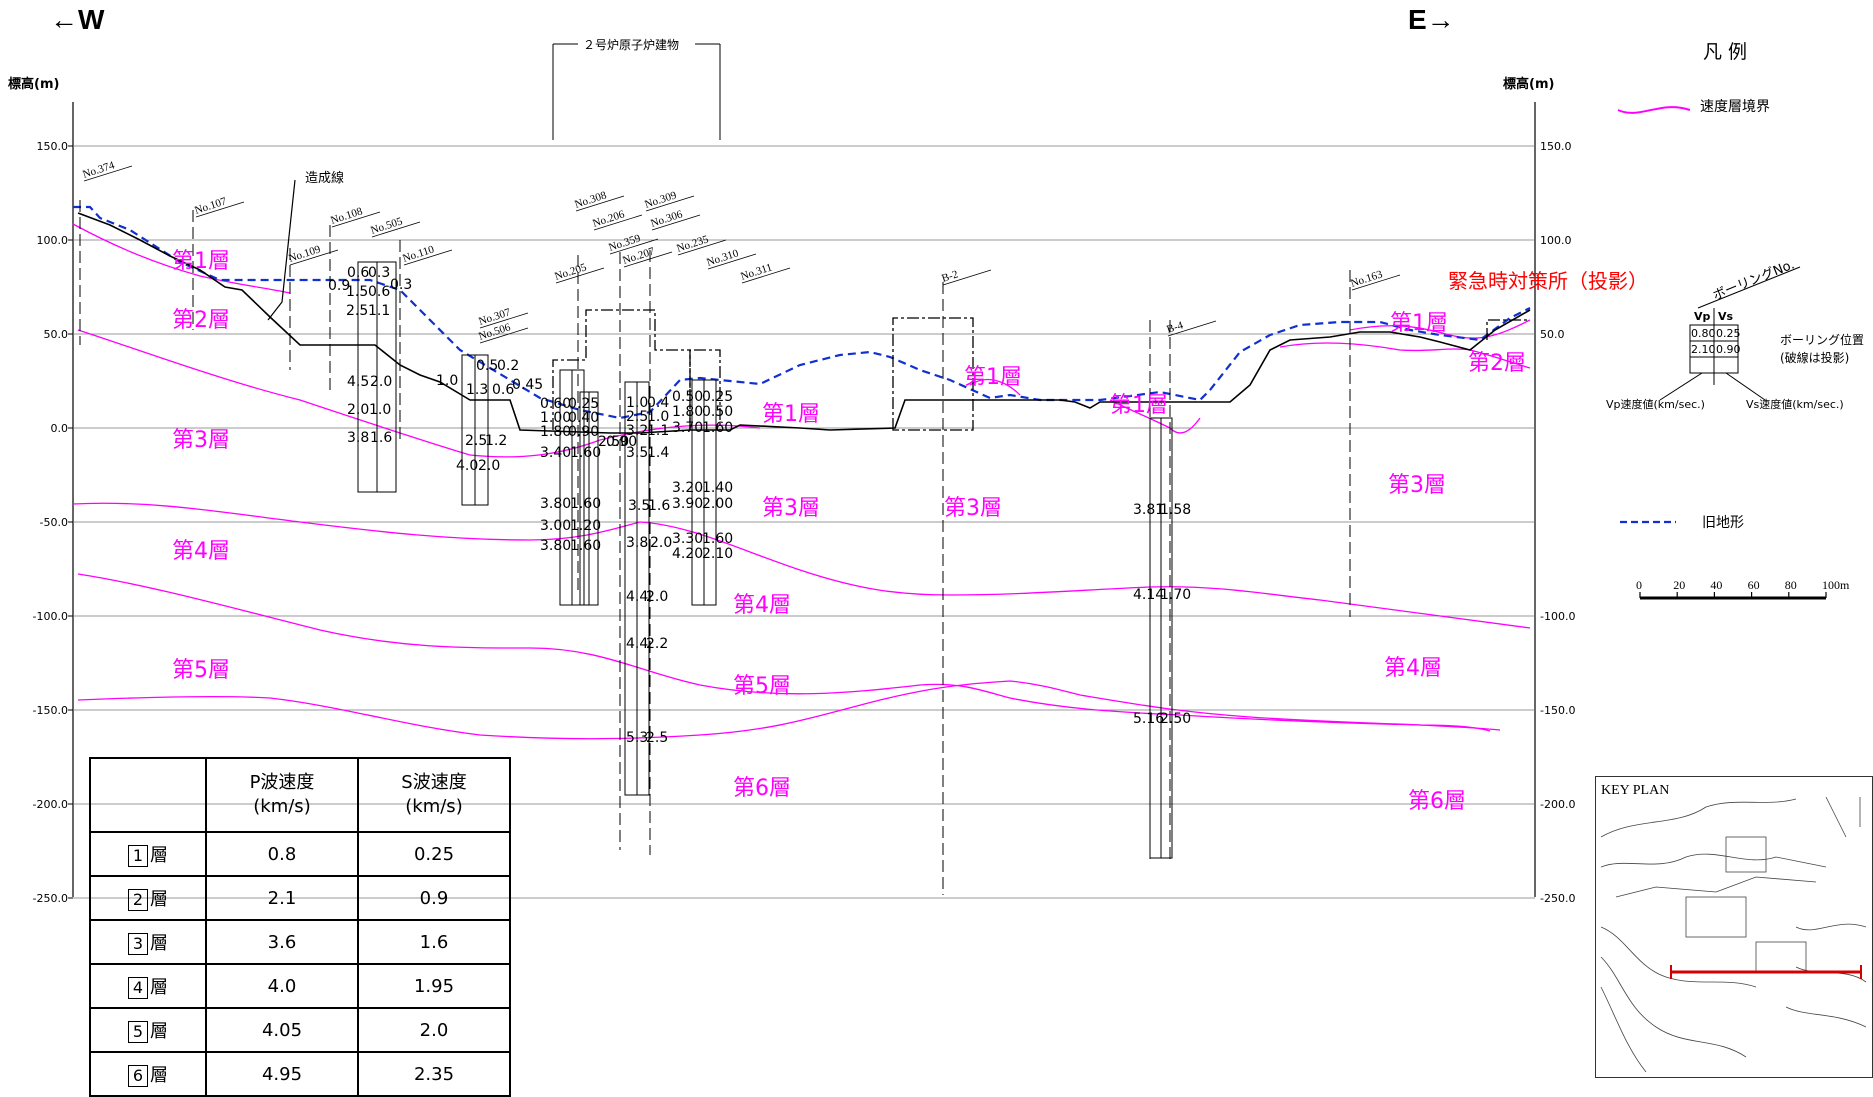 This screenshot has width=1873, height=1097. What do you see at coordinates (201, 320) in the screenshot?
I see `layer-label: 第2層` at bounding box center [201, 320].